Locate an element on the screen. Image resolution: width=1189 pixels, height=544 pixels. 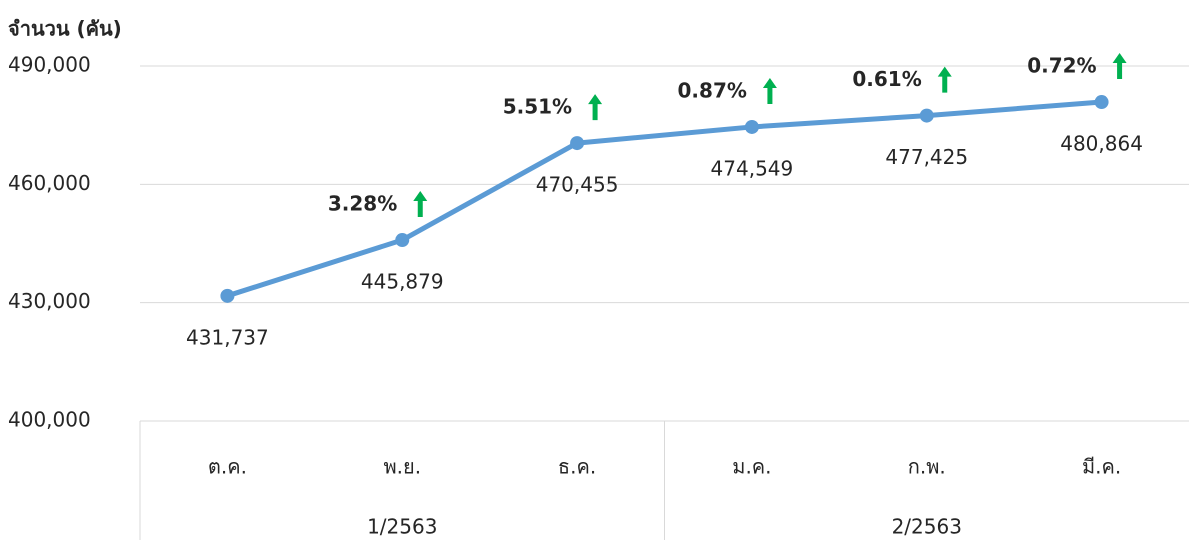
value-label: 480,864 is located at coordinates (1101, 144).